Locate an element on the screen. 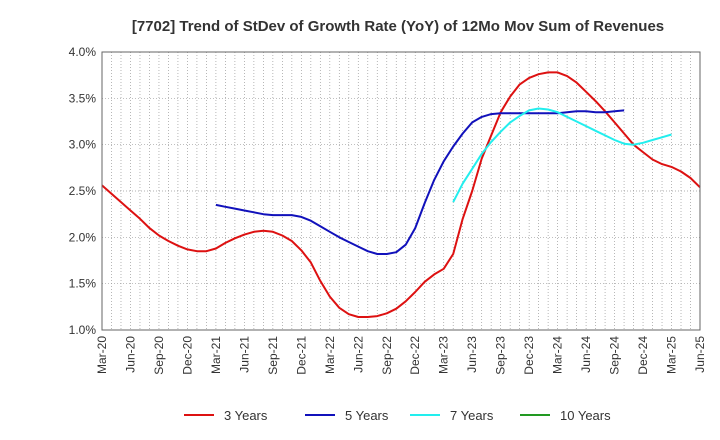 This screenshot has height=440, width=720. x-tick-label: Mar-22 is located at coordinates (330, 355).